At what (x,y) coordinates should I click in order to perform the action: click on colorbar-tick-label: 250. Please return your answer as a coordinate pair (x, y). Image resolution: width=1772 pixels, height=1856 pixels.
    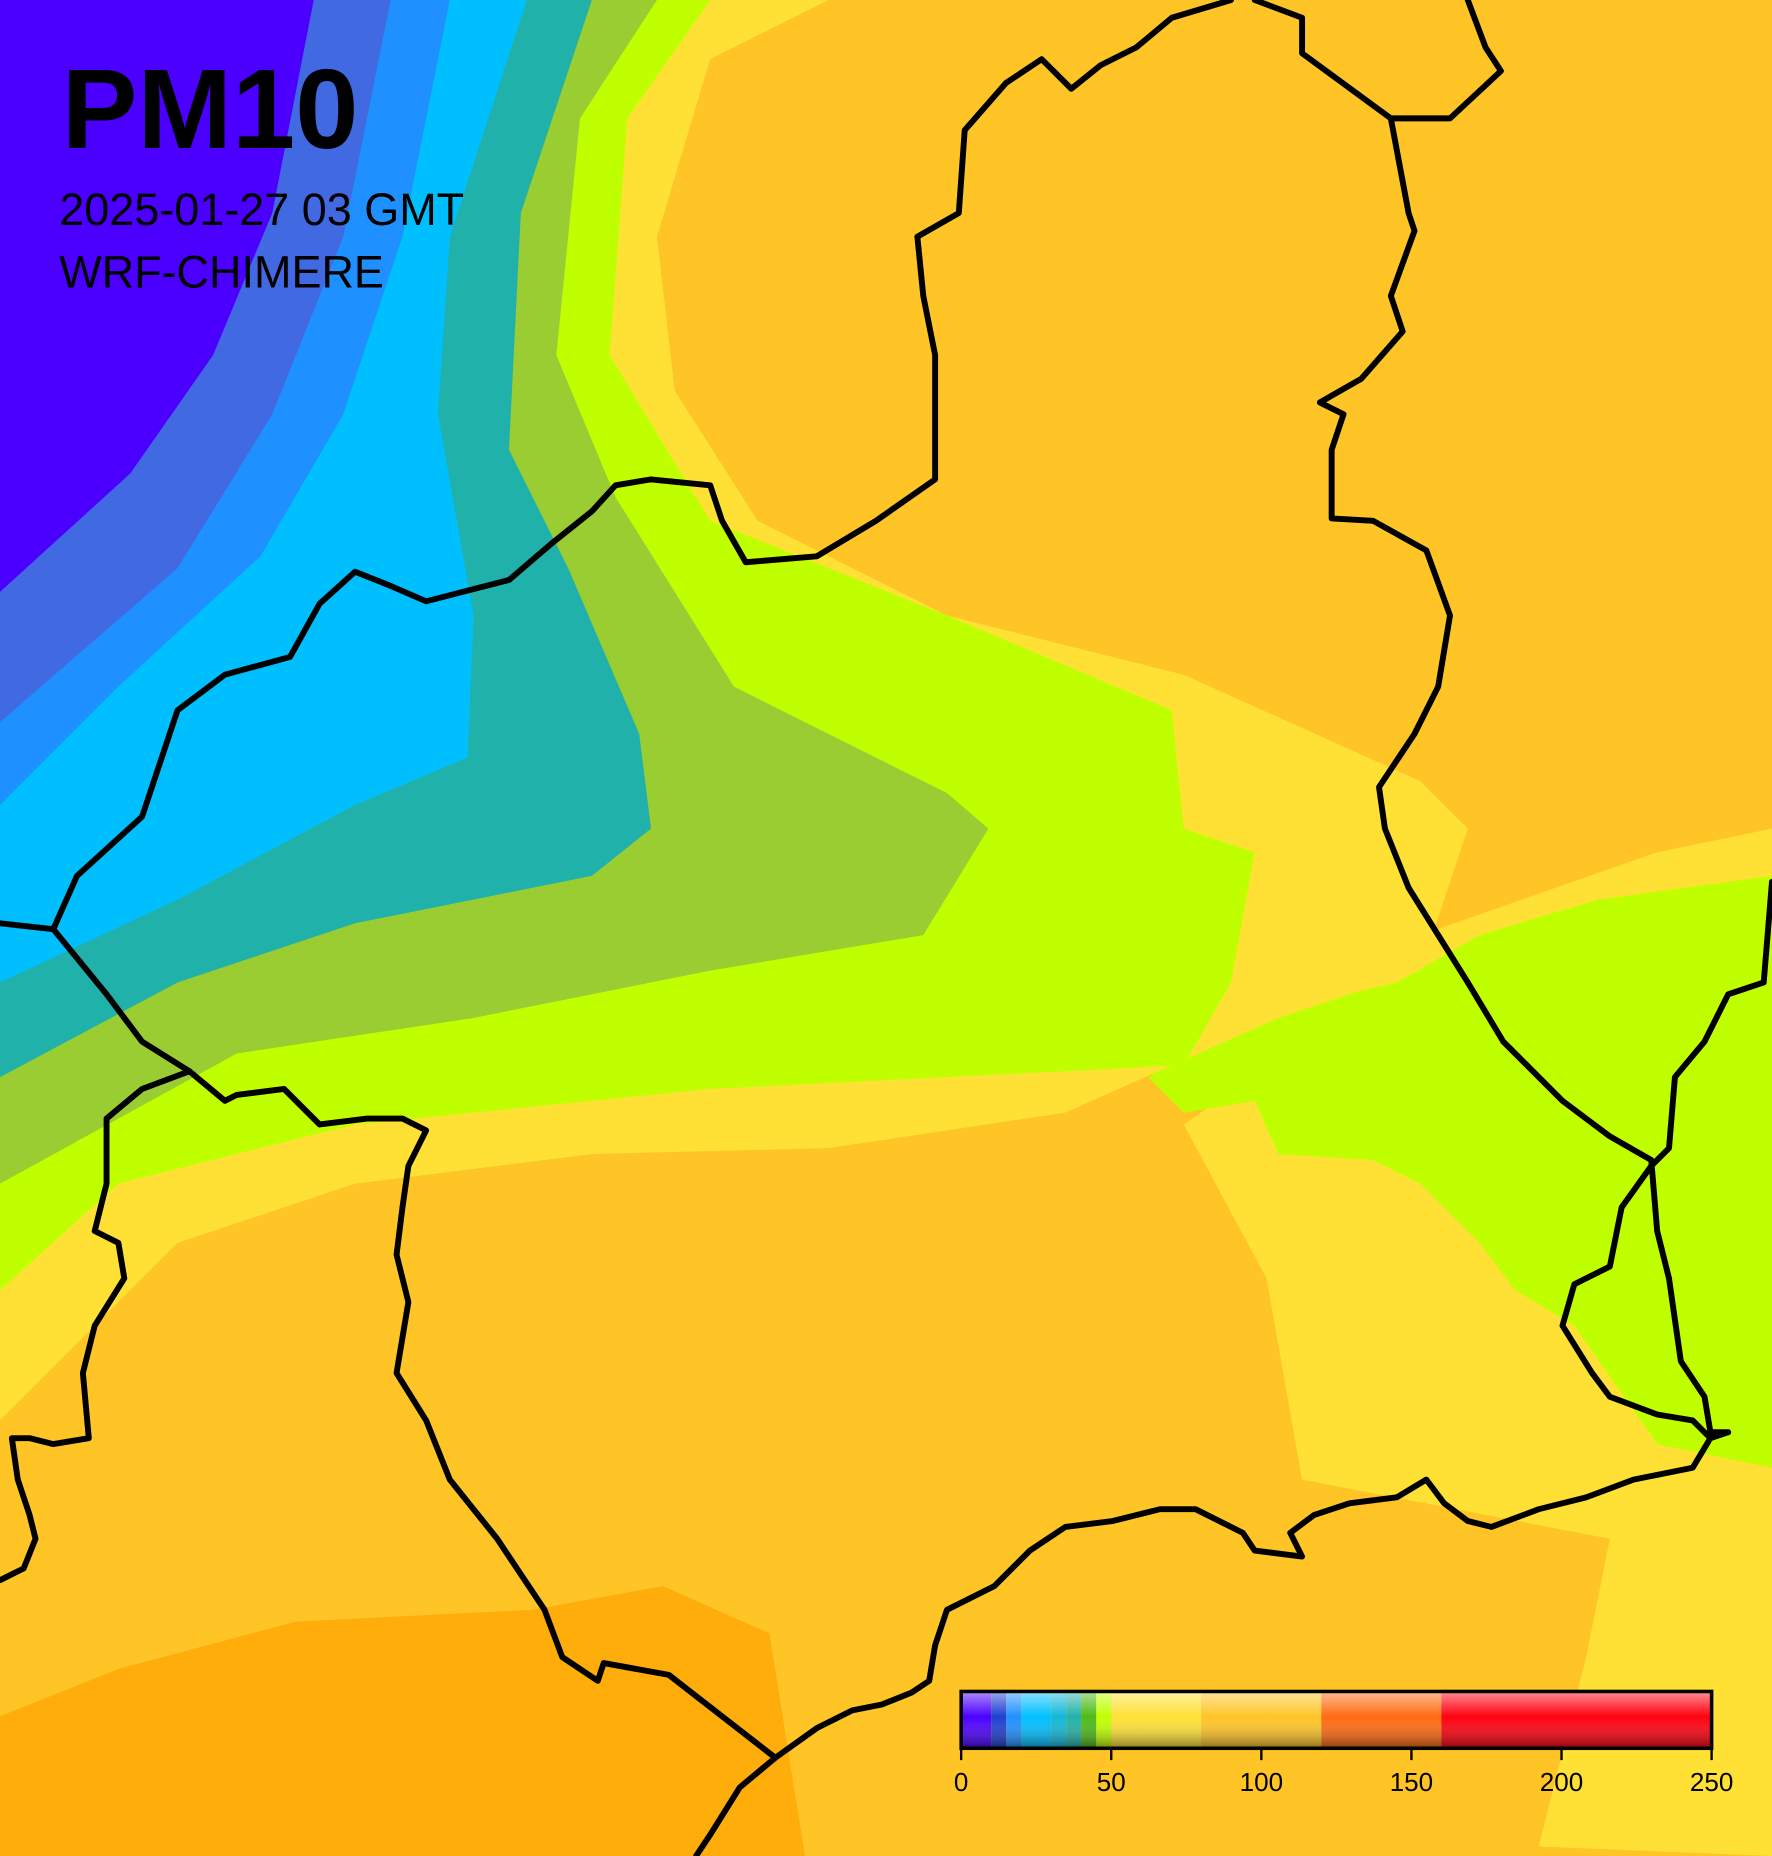
    Looking at the image, I should click on (1711, 1782).